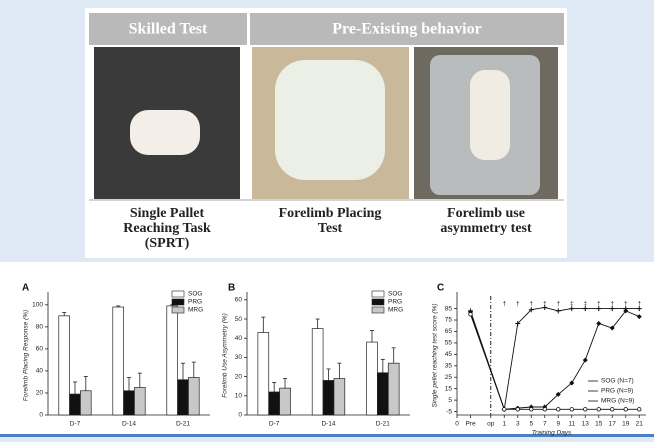 The height and width of the screenshot is (442, 654). I want to click on line, so click(555, 362).